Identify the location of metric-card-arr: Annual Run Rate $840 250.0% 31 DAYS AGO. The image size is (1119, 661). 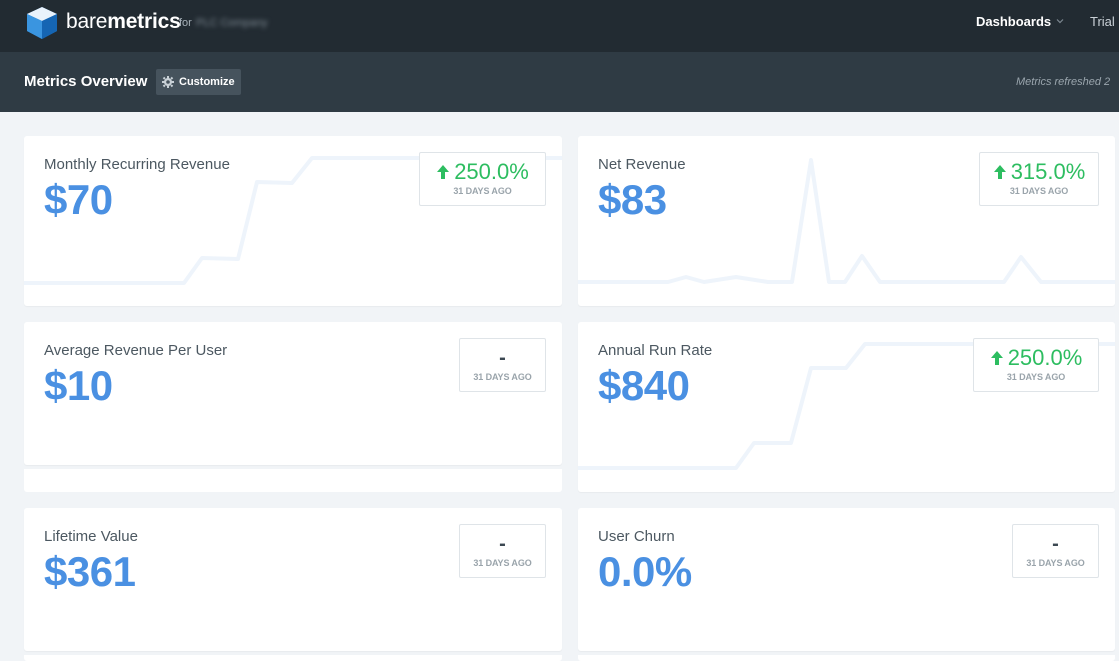
(846, 407).